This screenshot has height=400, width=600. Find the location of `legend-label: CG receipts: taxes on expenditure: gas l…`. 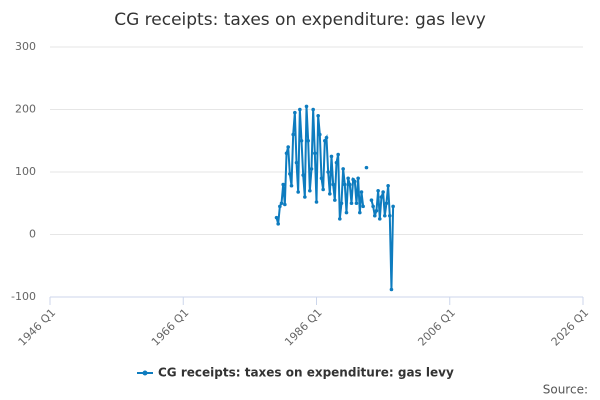

legend-label: CG receipts: taxes on expenditure: gas l… is located at coordinates (306, 373).